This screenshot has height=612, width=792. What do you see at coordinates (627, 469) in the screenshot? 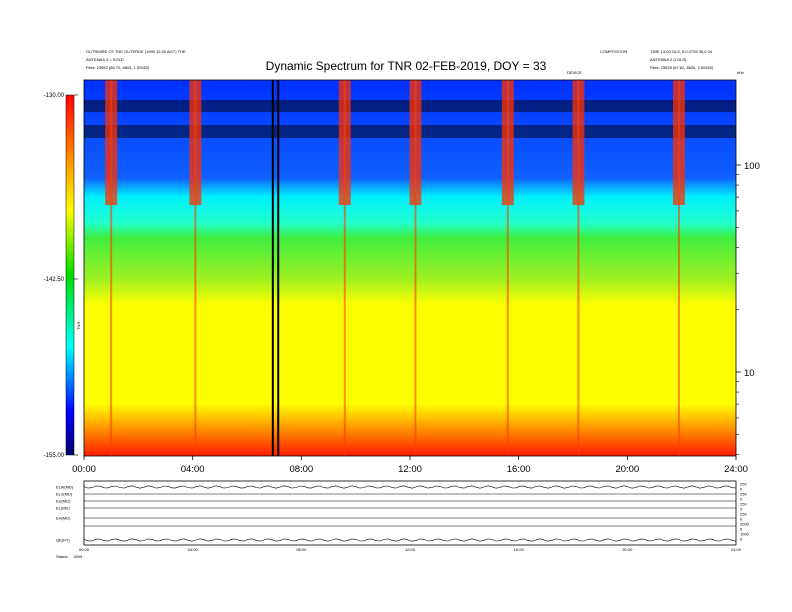
I see `x-tick-label-5: 20:00` at bounding box center [627, 469].